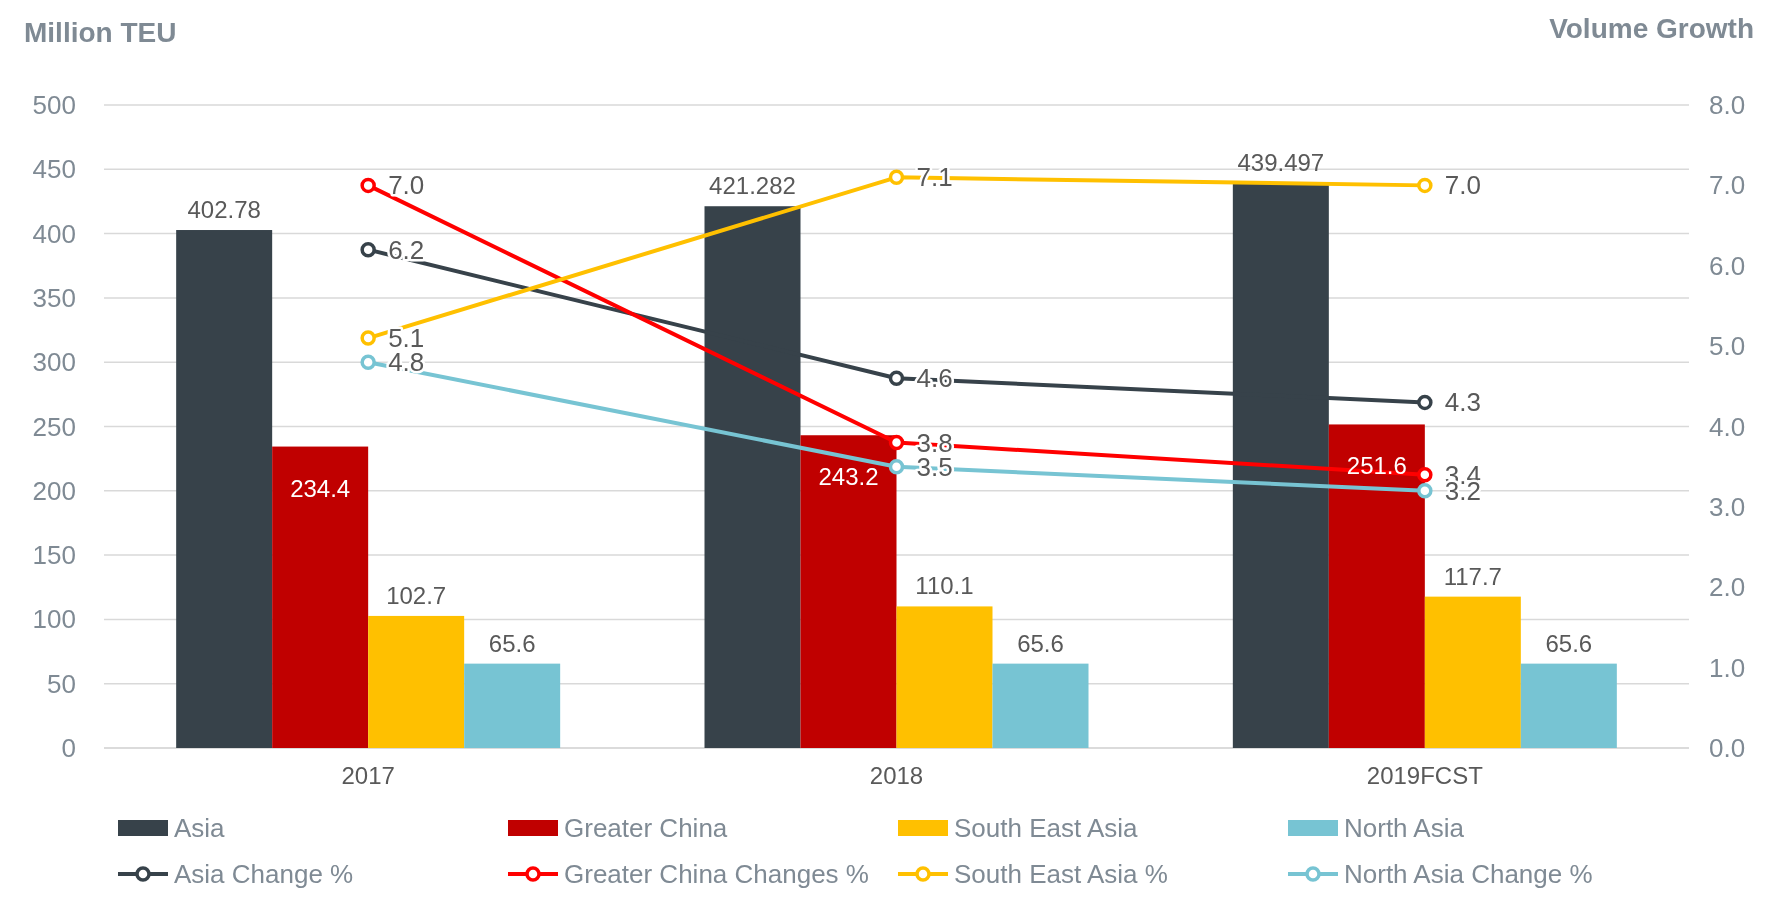 The image size is (1766, 920). I want to click on y2-tick-label: 6.0, so click(1727, 265).